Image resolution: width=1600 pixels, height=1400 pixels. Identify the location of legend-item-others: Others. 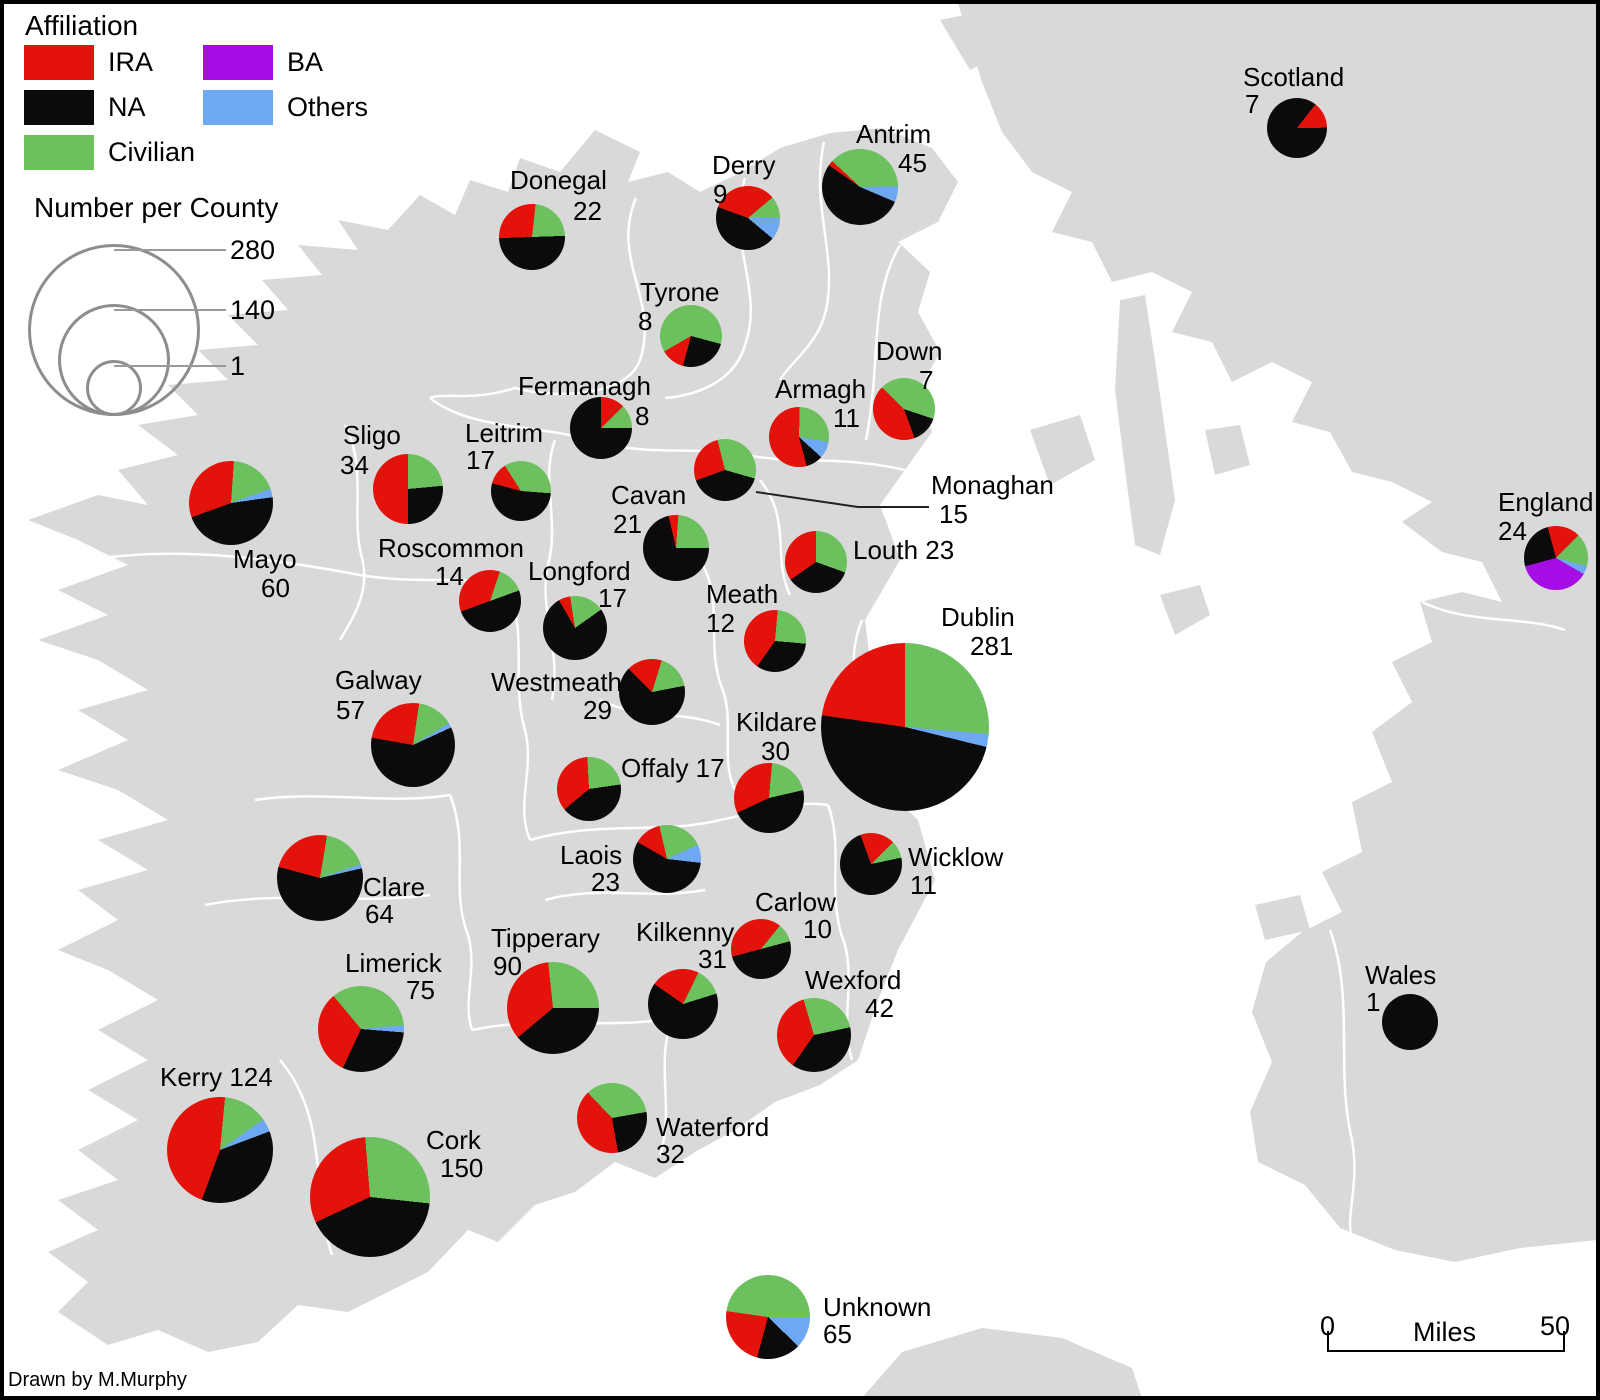
(285, 107).